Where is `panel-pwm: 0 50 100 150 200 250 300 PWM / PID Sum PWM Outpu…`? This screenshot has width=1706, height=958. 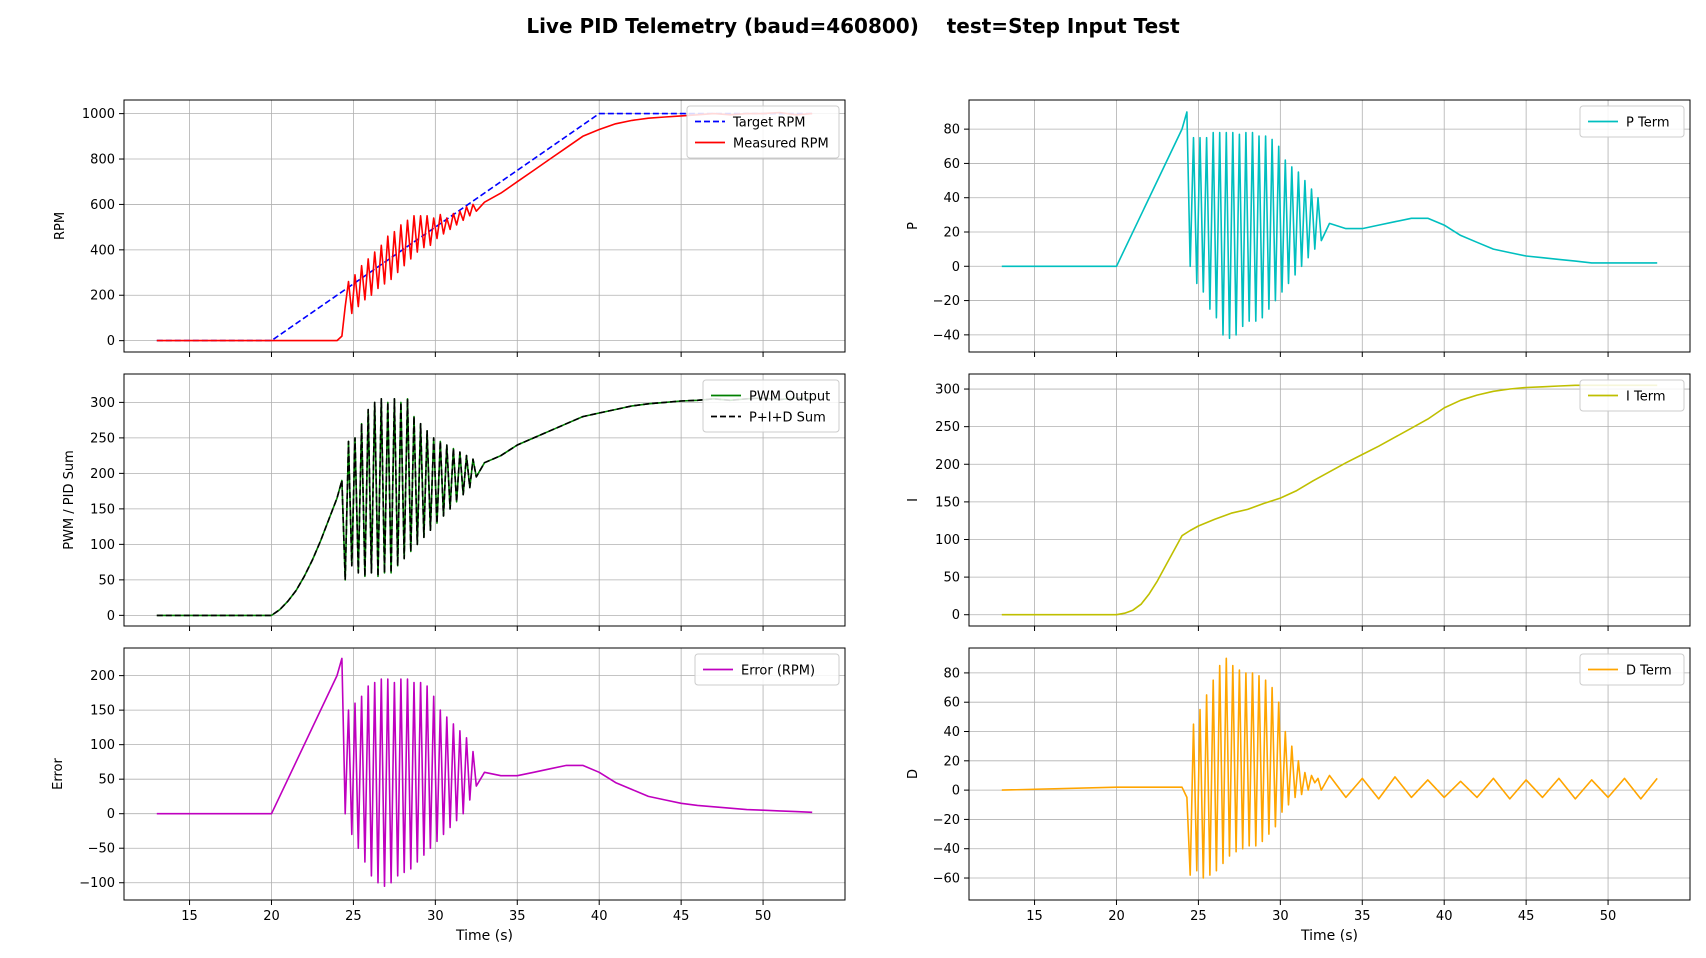
panel-pwm: 0 50 100 150 200 250 300 PWM / PID Sum PWM Outpu… is located at coordinates (454, 502).